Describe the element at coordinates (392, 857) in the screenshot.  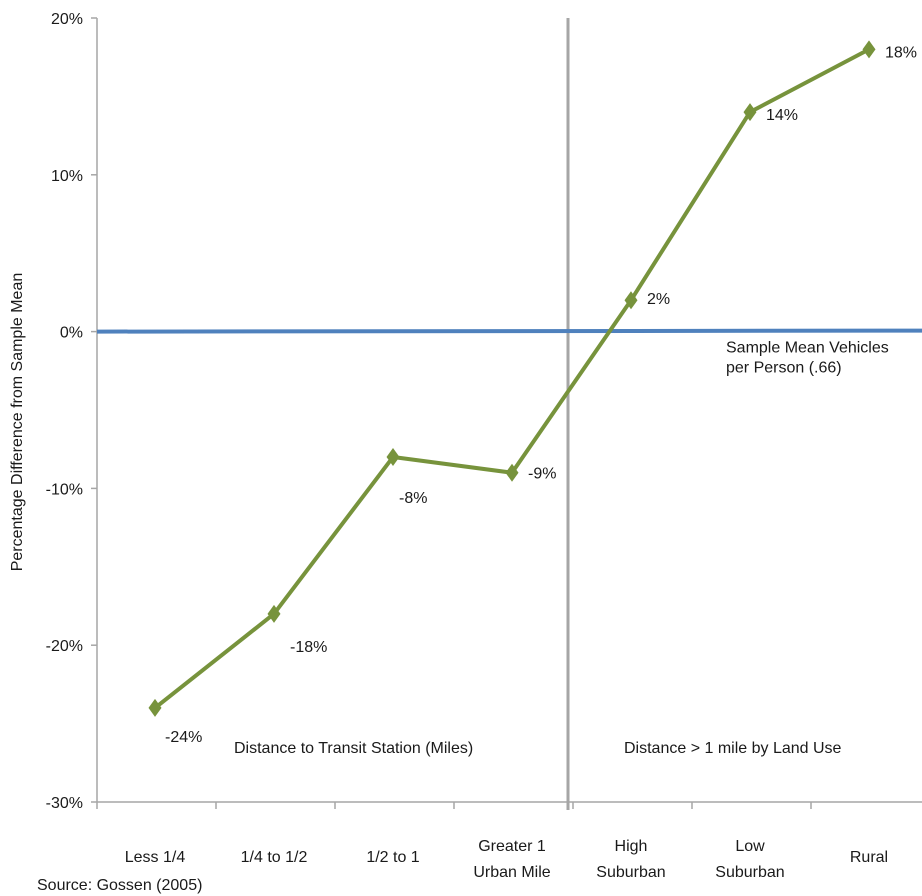
I see `x-category-label: 1/2 to 1` at that location.